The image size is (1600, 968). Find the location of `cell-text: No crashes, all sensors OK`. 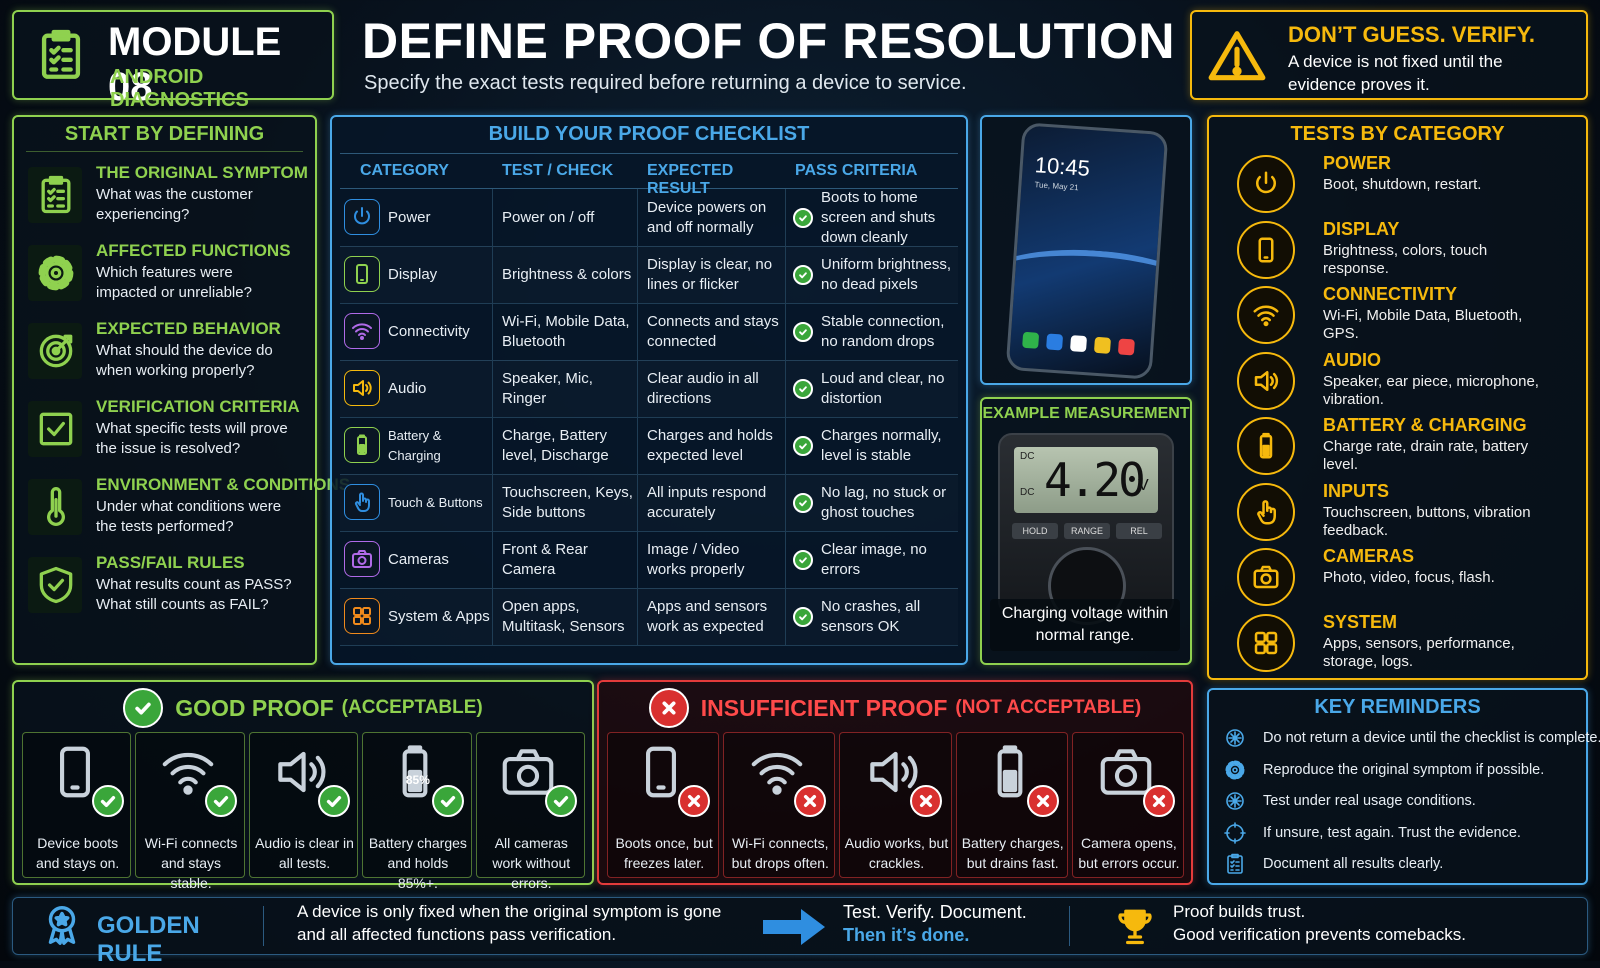

cell-text: No crashes, all sensors OK is located at coordinates (871, 616).